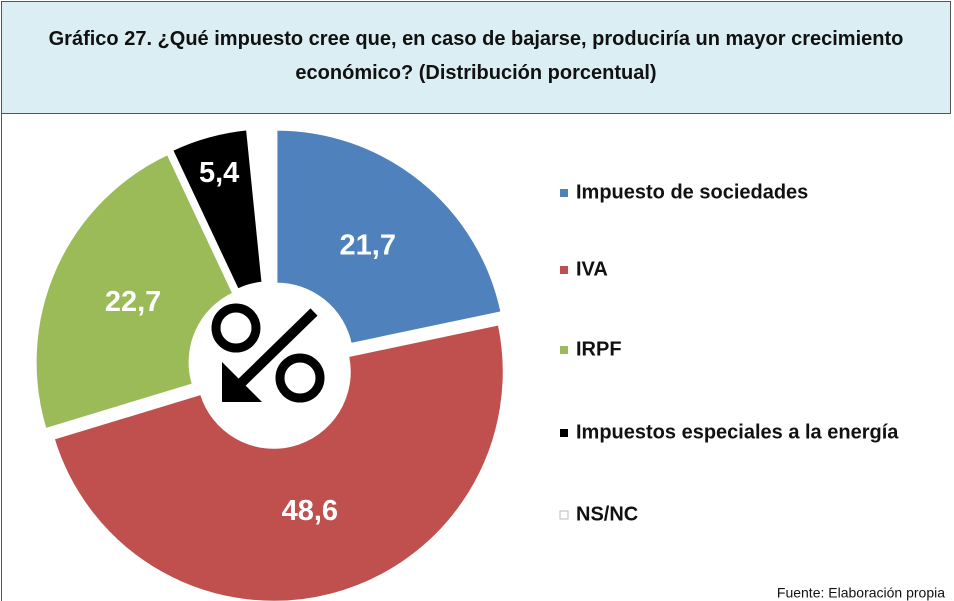 This screenshot has width=954, height=601. What do you see at coordinates (692, 192) in the screenshot?
I see `legend-label: Impuesto de sociedades` at bounding box center [692, 192].